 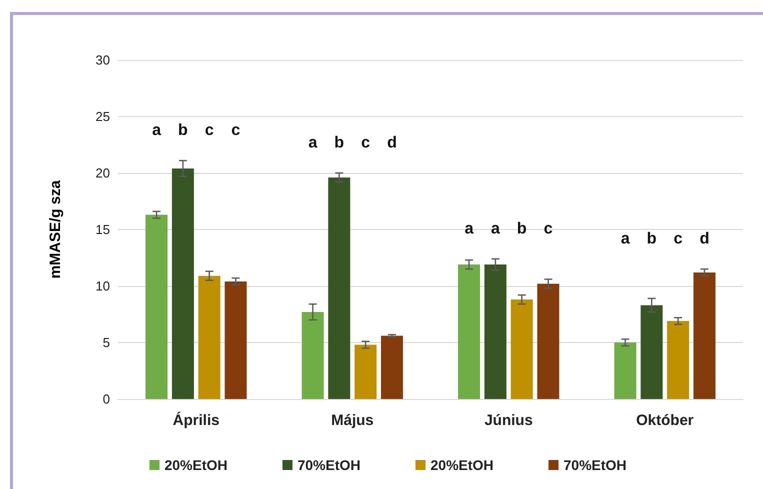 I want to click on x-tick-label: Április, so click(x=196, y=420).